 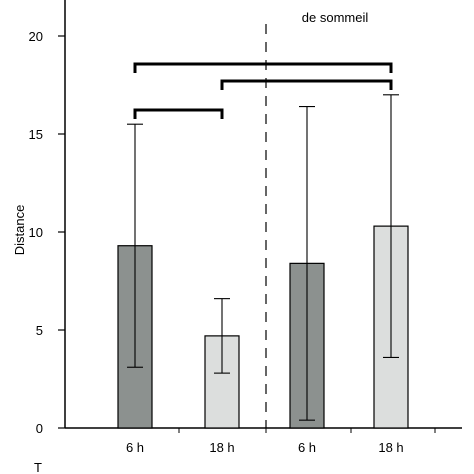 What do you see at coordinates (36, 232) in the screenshot?
I see `y-tick-label: 10` at bounding box center [36, 232].